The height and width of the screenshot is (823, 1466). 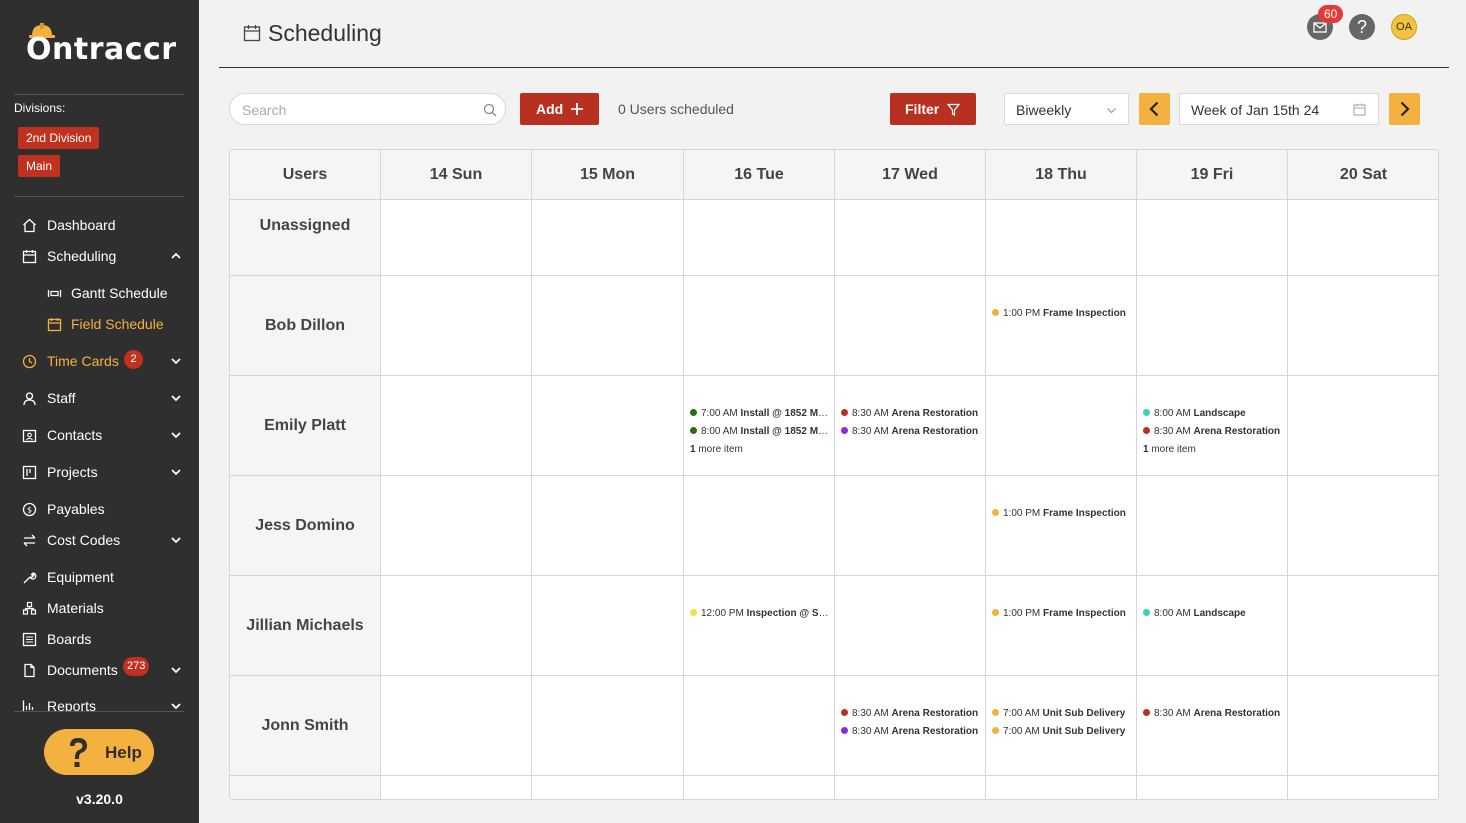 I want to click on sidebar-item-reports: Reports, so click(x=99, y=702).